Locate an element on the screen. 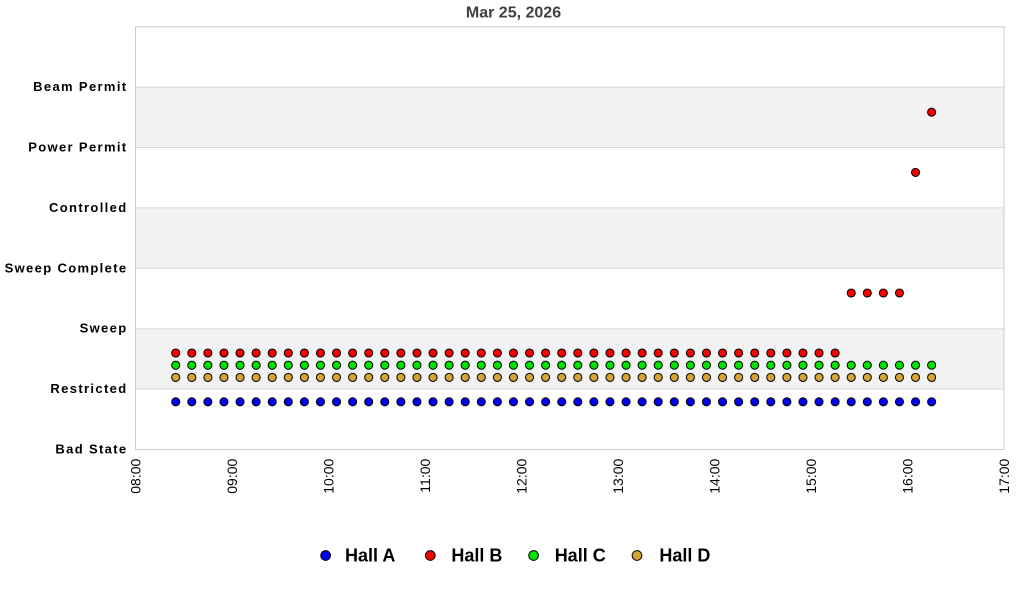  svg-text: Sweep is located at coordinates (104, 328).